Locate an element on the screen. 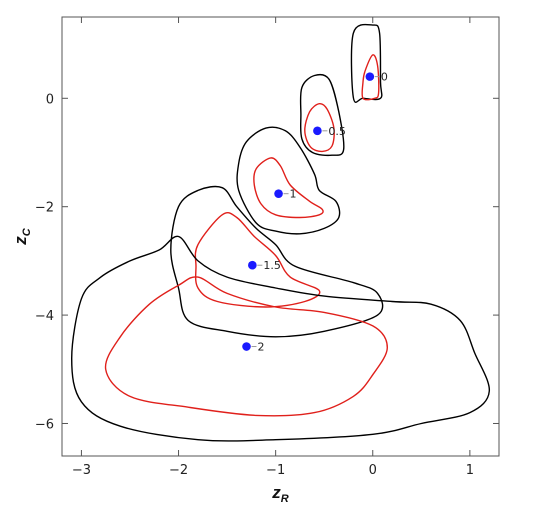  point-1.5 is located at coordinates (252, 265).